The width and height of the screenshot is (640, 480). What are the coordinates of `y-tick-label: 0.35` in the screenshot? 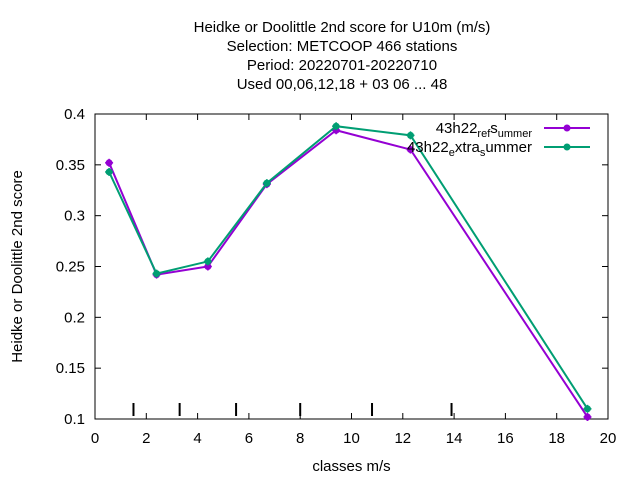 It's located at (70, 165).